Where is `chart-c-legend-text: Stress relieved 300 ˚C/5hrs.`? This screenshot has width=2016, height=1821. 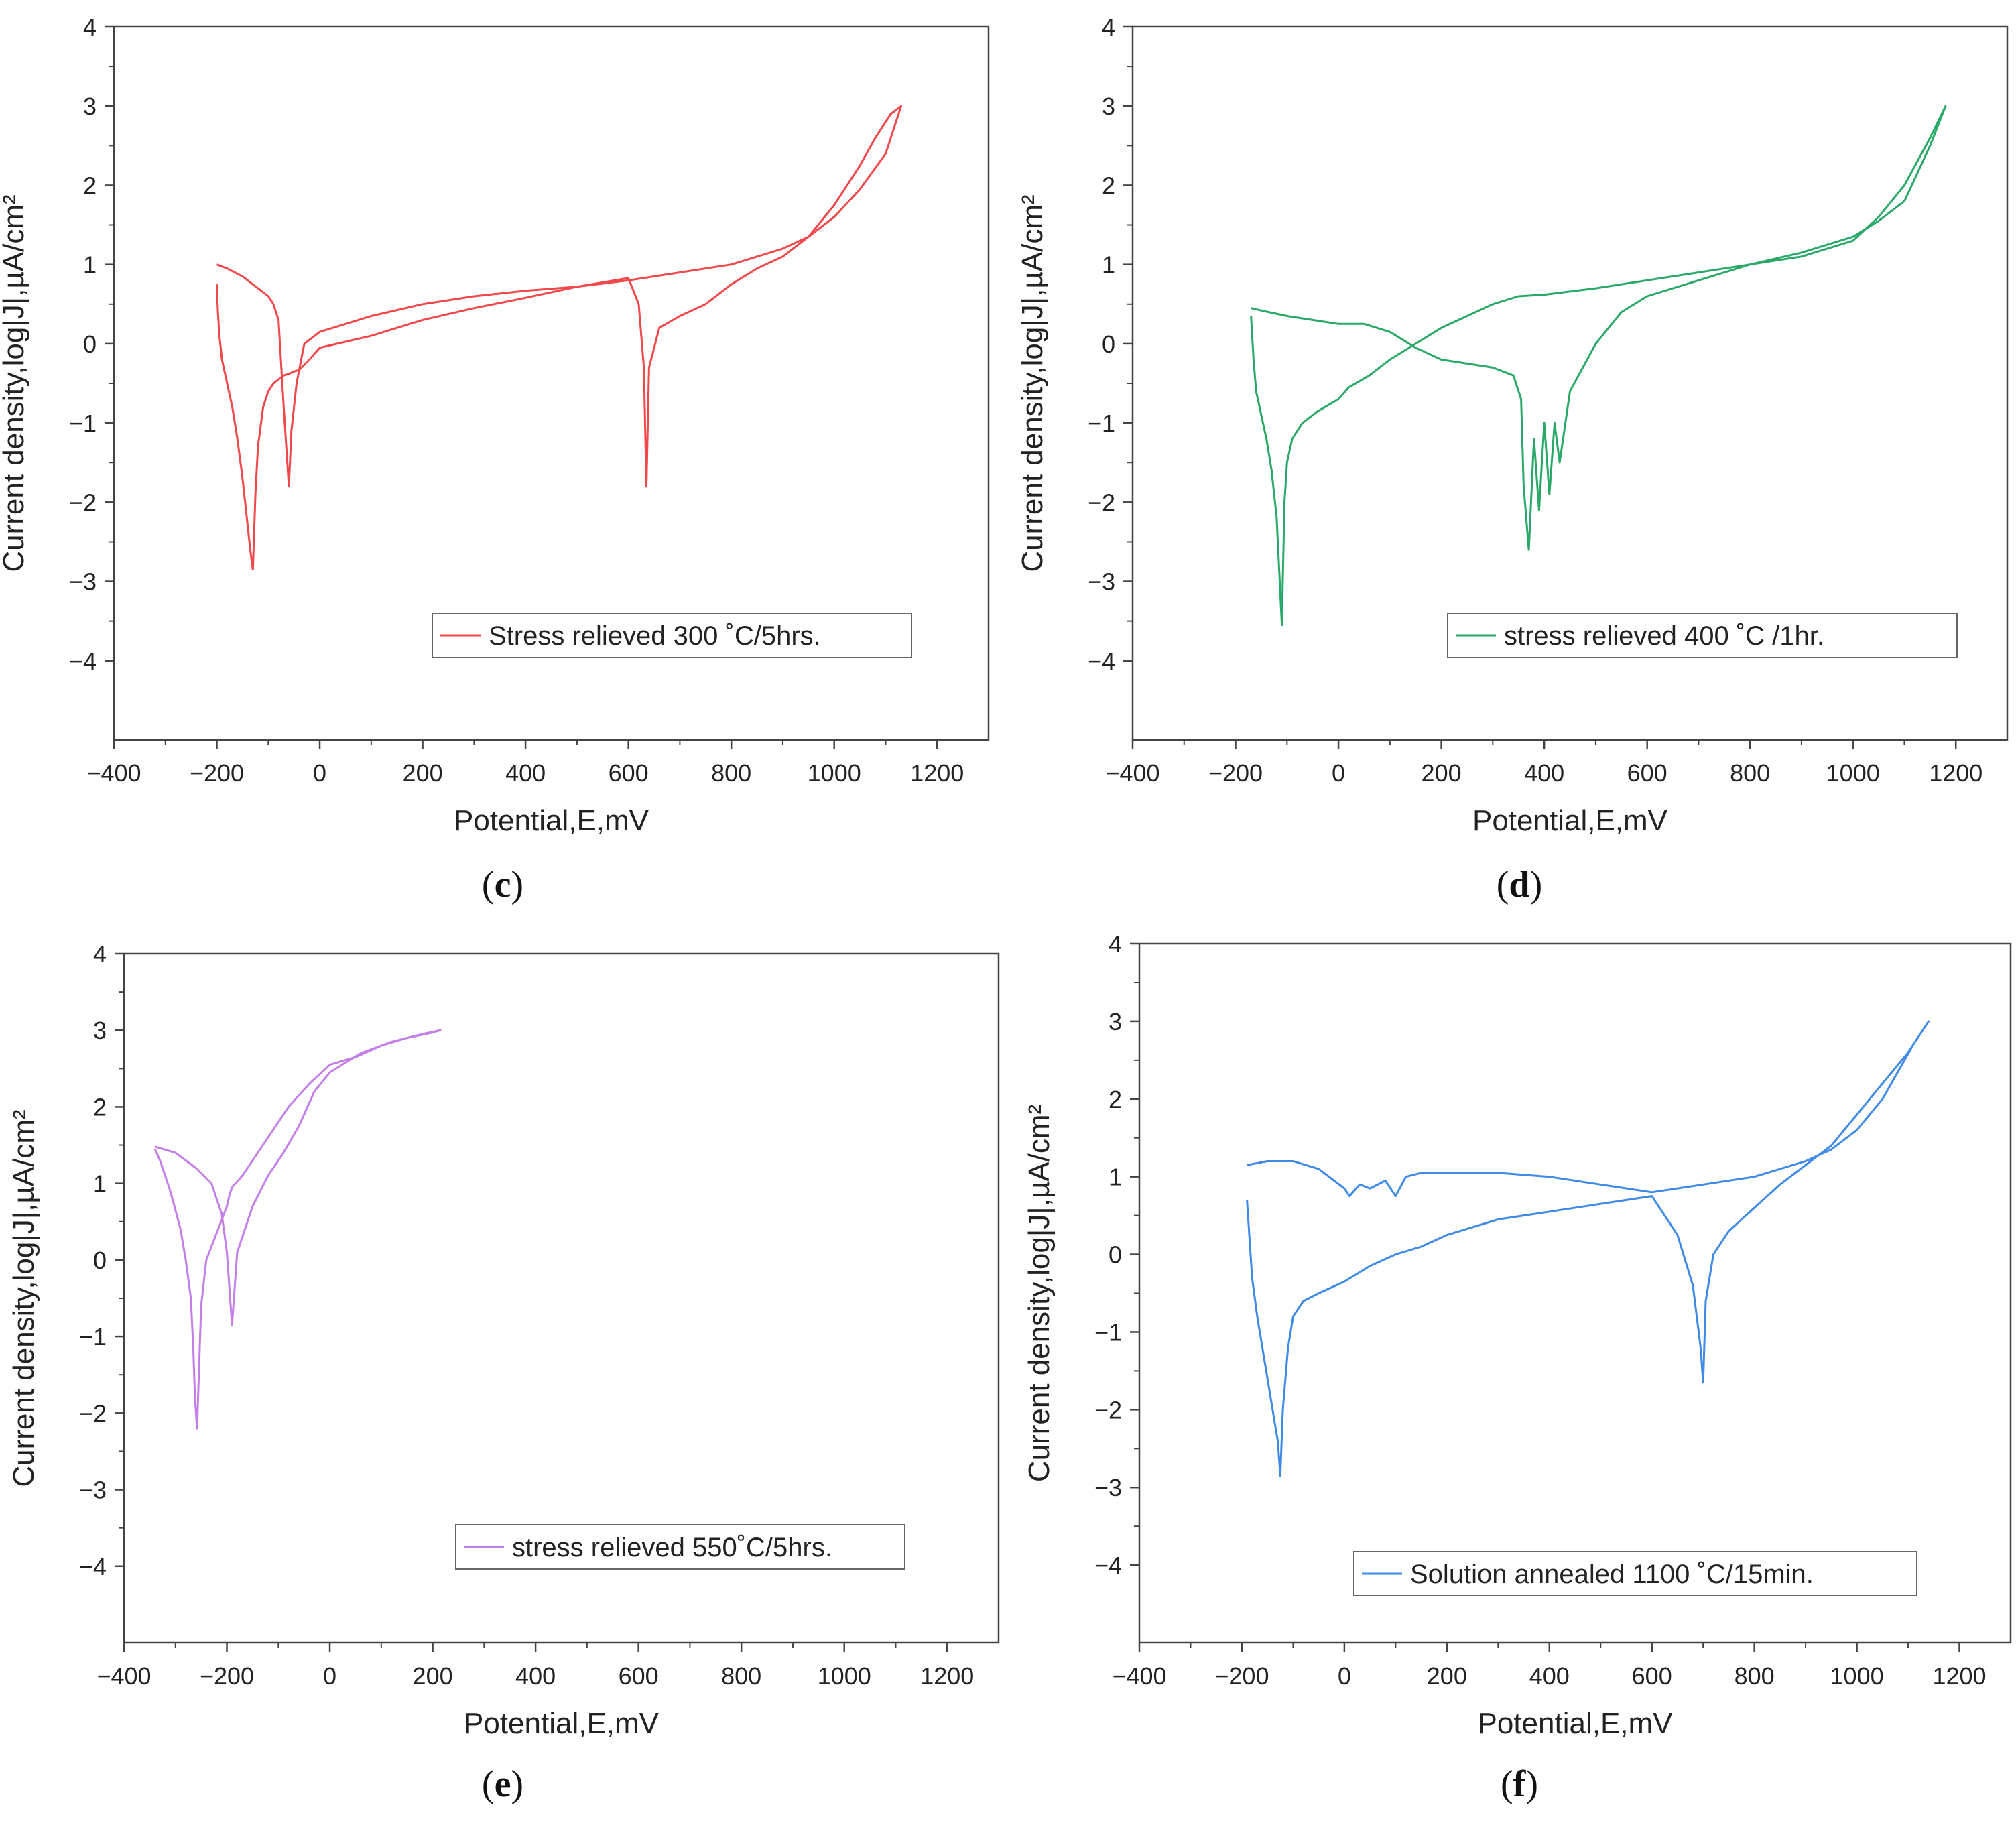
chart-c-legend-text: Stress relieved 300 ˚C/5hrs. is located at coordinates (655, 636).